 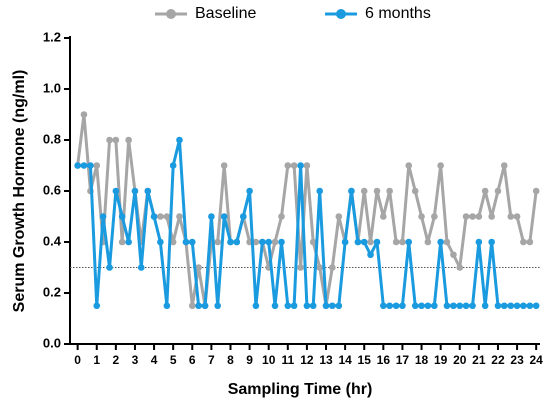 I want to click on x-tick-label: 9, so click(x=249, y=360).